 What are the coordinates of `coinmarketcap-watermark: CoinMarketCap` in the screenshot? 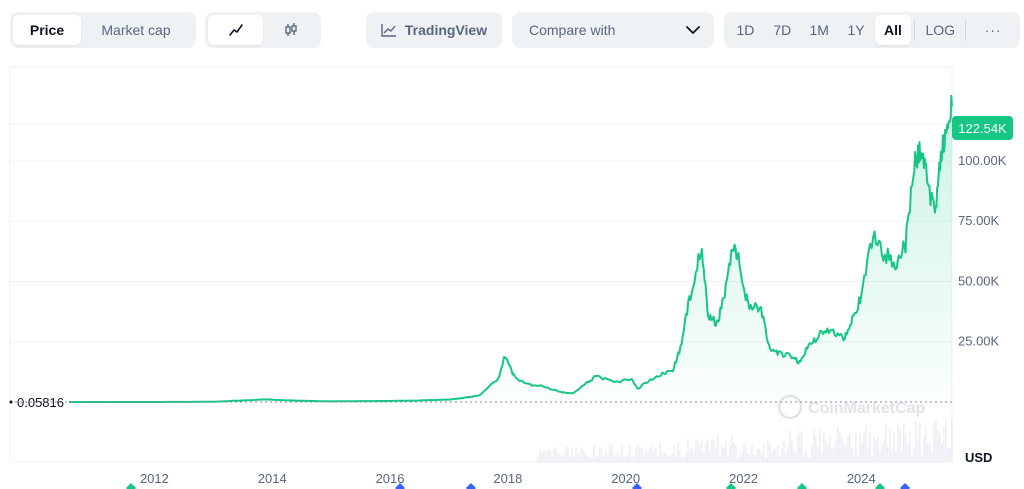 It's located at (851, 407).